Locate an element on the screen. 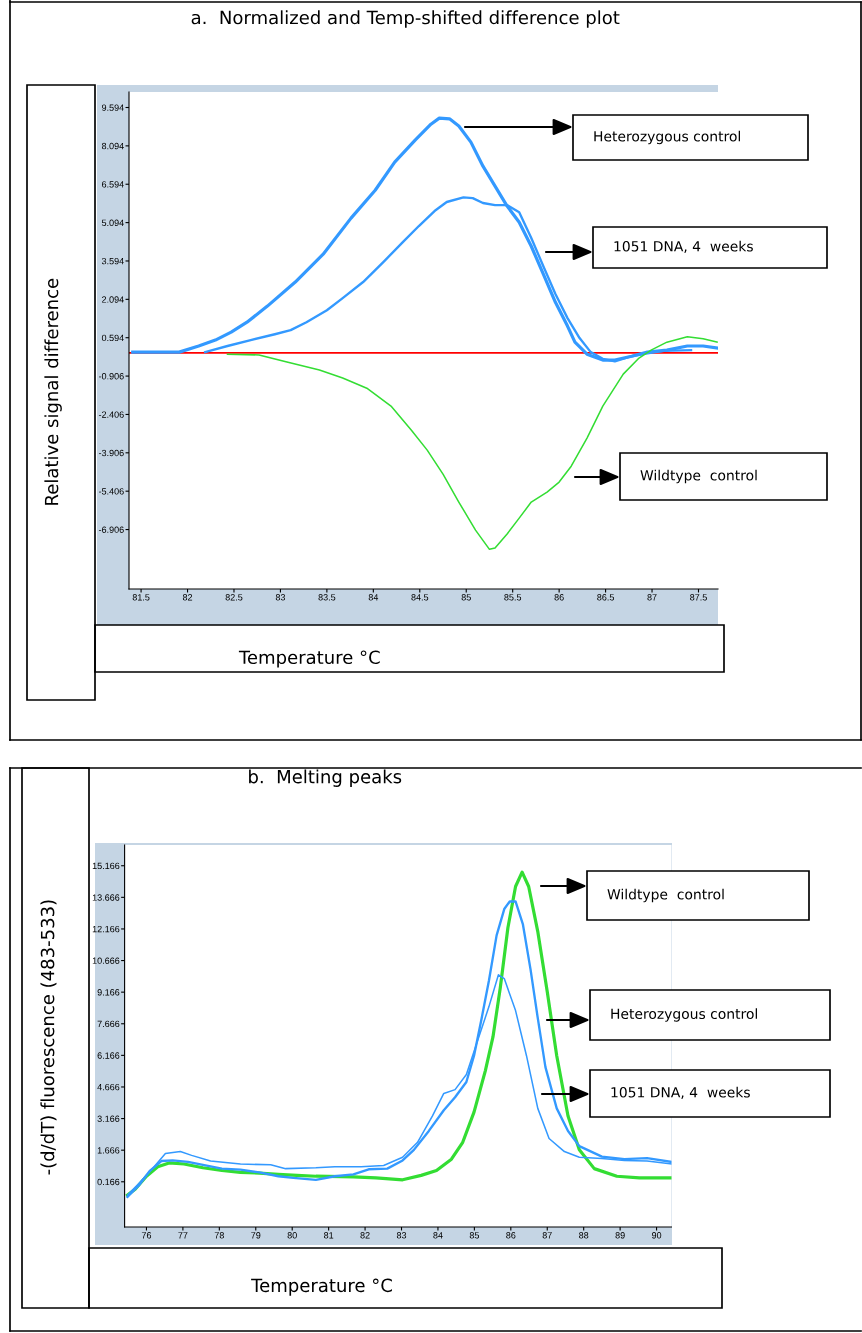 The height and width of the screenshot is (1333, 862). x-tick-label: 81.5 is located at coordinates (141, 597).